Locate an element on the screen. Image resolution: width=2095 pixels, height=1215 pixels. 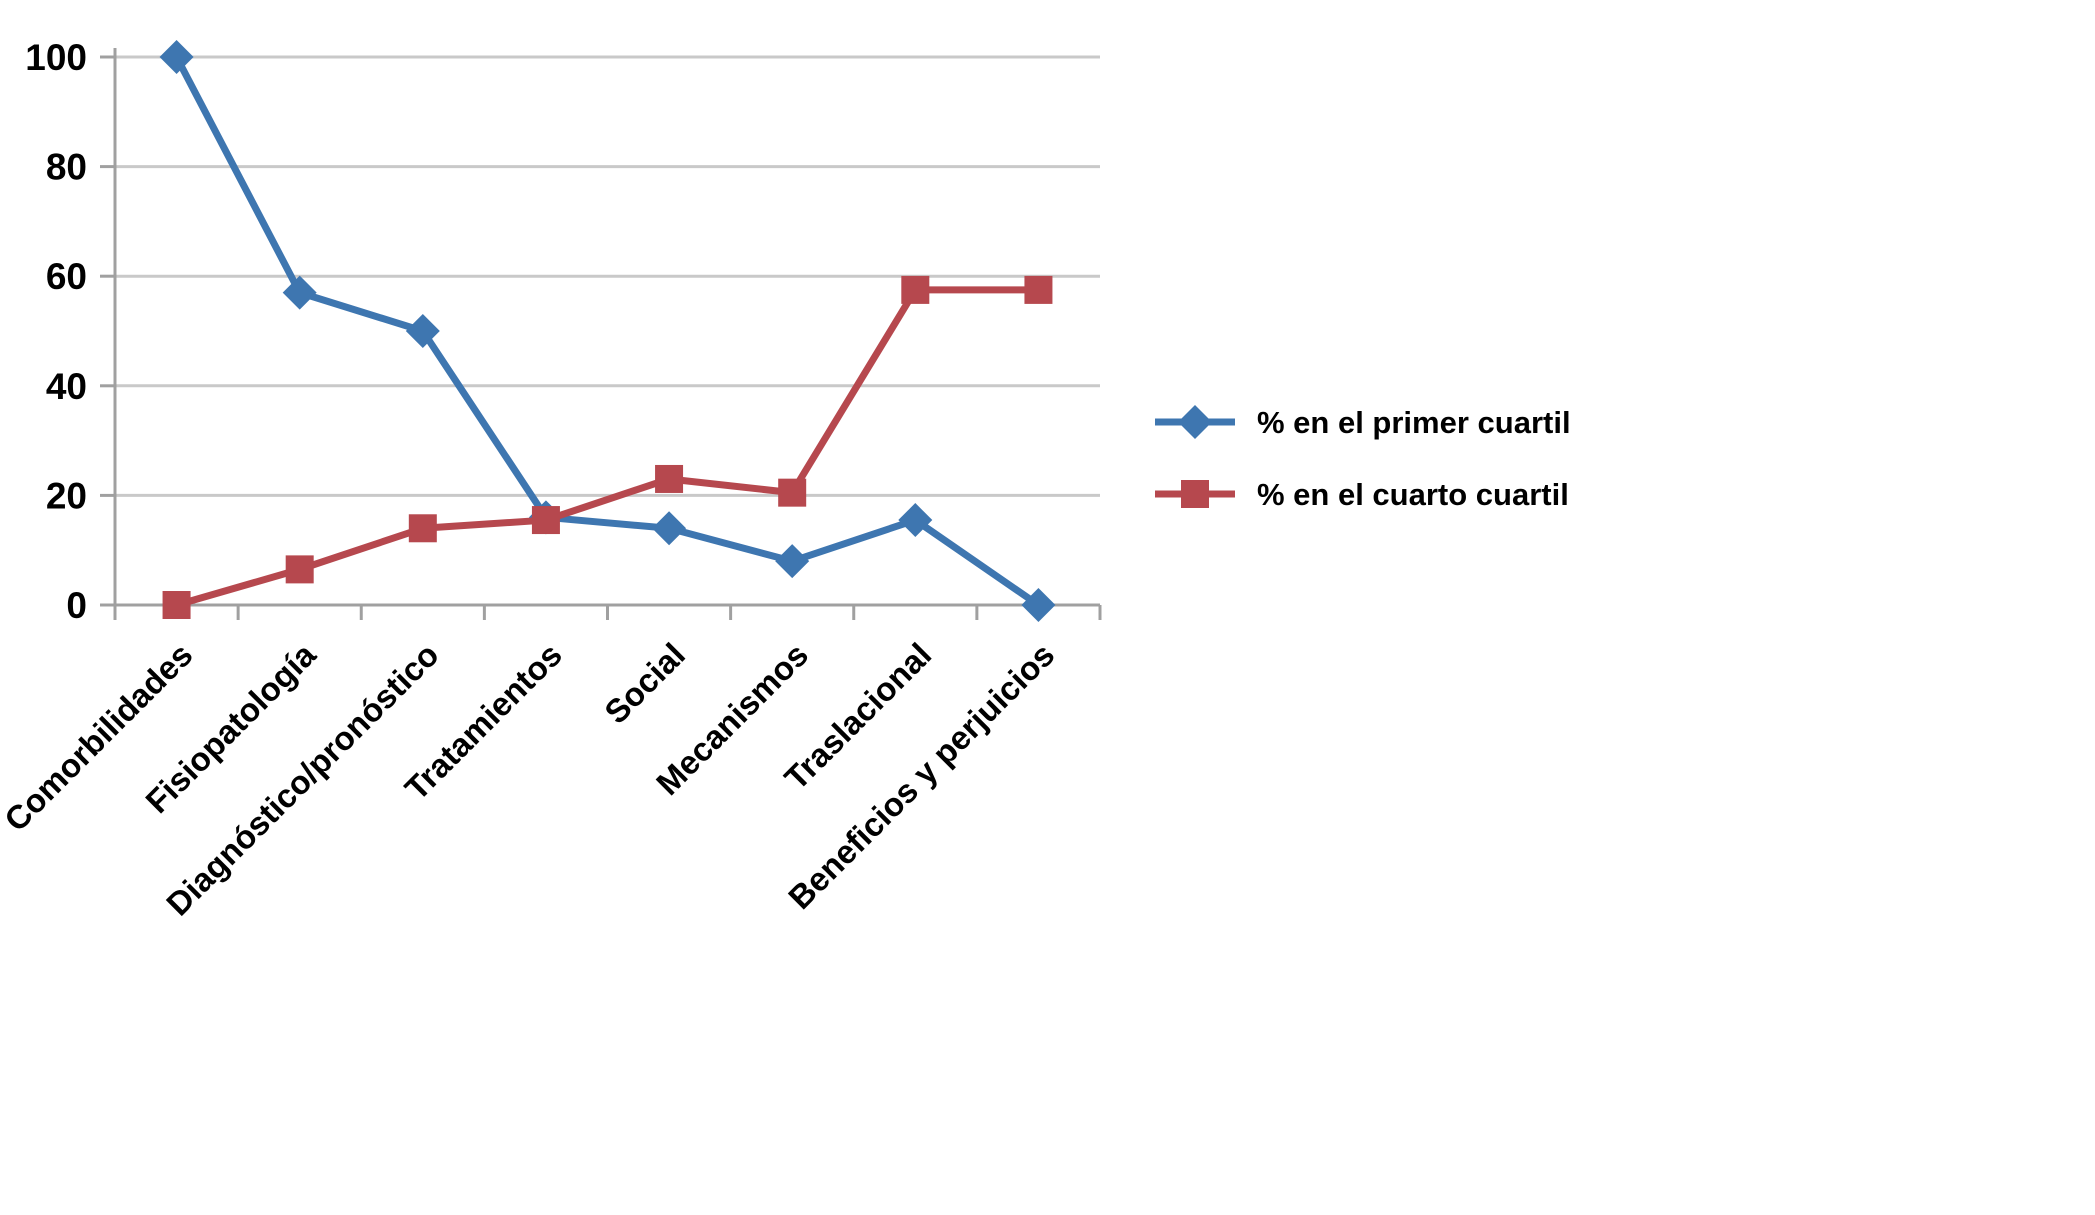
legend-label: % en el cuarto cuartil is located at coordinates (1413, 494).